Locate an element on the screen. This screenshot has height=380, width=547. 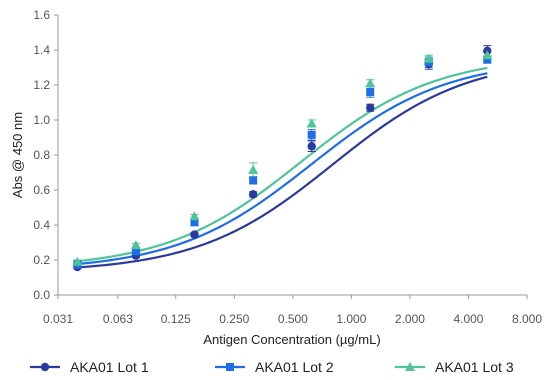
legend-item-series-1: AKA01 Lot 1 is located at coordinates (89, 367).